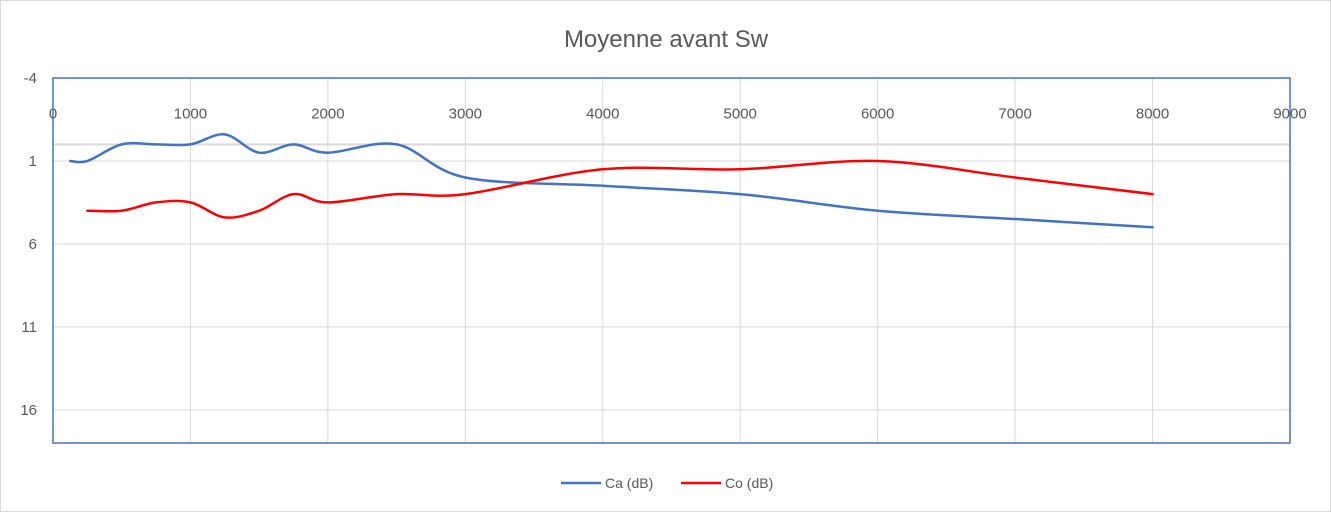  Describe the element at coordinates (327, 113) in the screenshot. I see `x-tick-label: 2000` at that location.